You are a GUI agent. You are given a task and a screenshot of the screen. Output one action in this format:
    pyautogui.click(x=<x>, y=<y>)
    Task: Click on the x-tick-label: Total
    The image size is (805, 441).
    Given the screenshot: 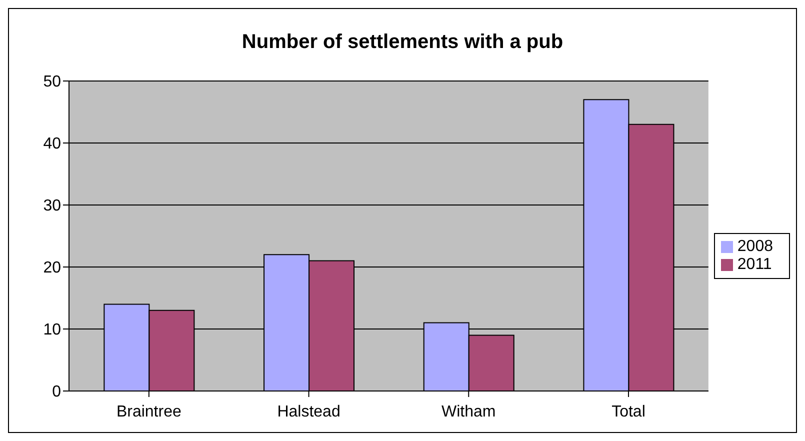 What is the action you would take?
    pyautogui.click(x=629, y=411)
    